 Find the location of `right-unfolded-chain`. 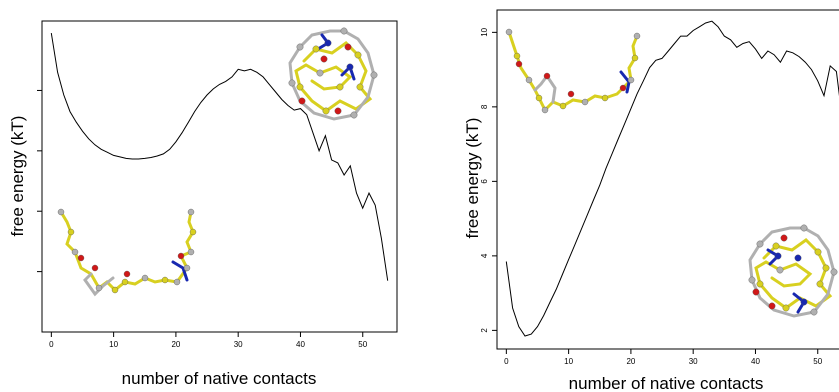

right-unfolded-chain is located at coordinates (573, 71).